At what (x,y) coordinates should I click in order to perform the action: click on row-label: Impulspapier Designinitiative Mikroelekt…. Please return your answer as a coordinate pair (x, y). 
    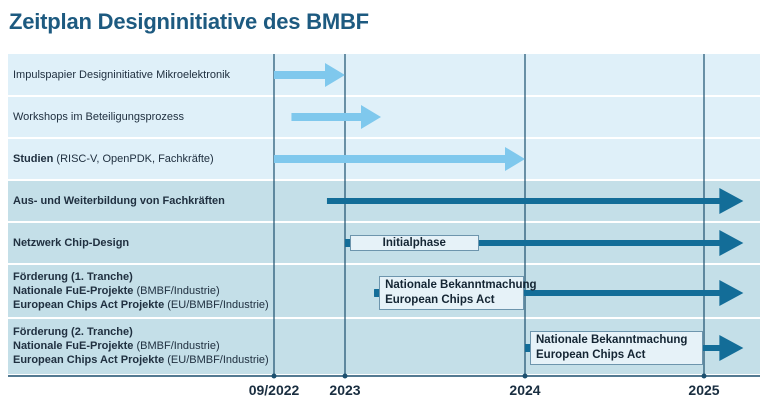
    Looking at the image, I should click on (121, 75).